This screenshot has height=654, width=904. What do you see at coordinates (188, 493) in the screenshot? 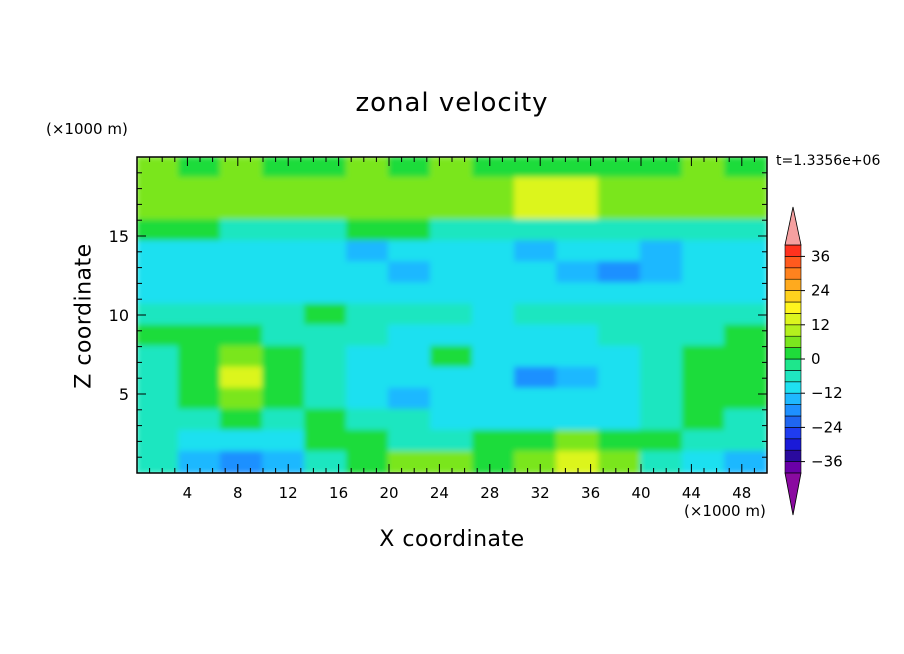
I see `x-tick-label: 4` at bounding box center [188, 493].